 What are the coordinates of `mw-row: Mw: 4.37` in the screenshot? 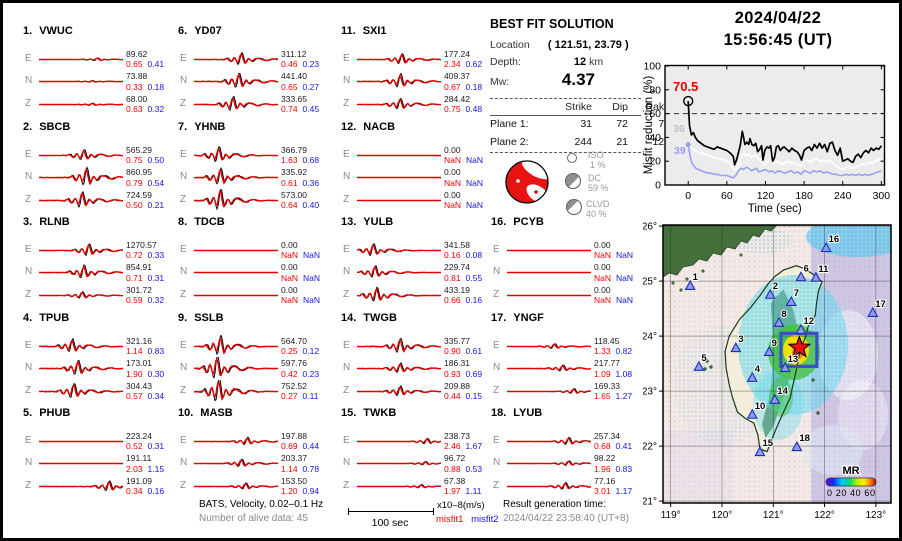 It's located at (542, 80).